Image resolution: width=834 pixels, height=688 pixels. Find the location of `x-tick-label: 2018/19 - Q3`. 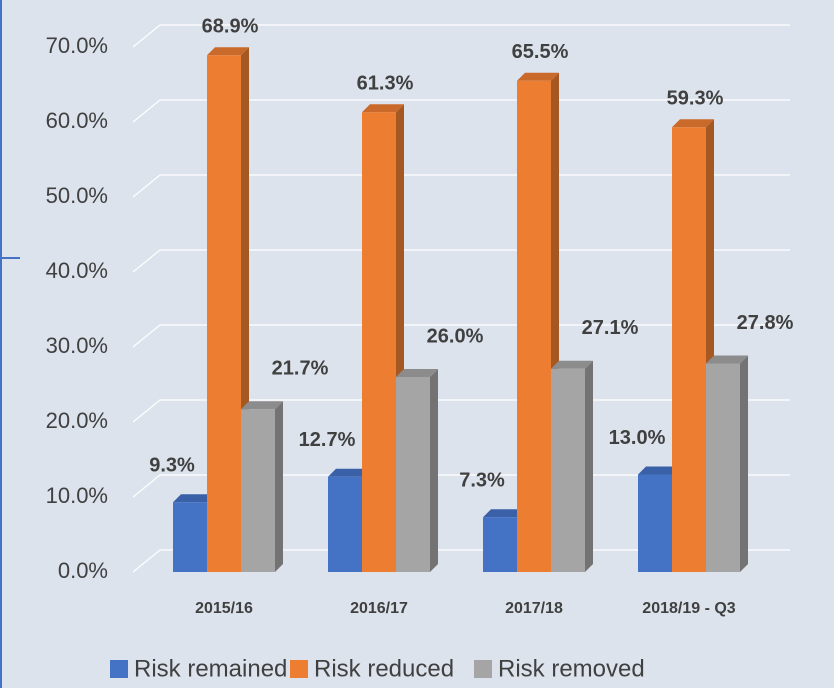

x-tick-label: 2018/19 - Q3 is located at coordinates (689, 608).